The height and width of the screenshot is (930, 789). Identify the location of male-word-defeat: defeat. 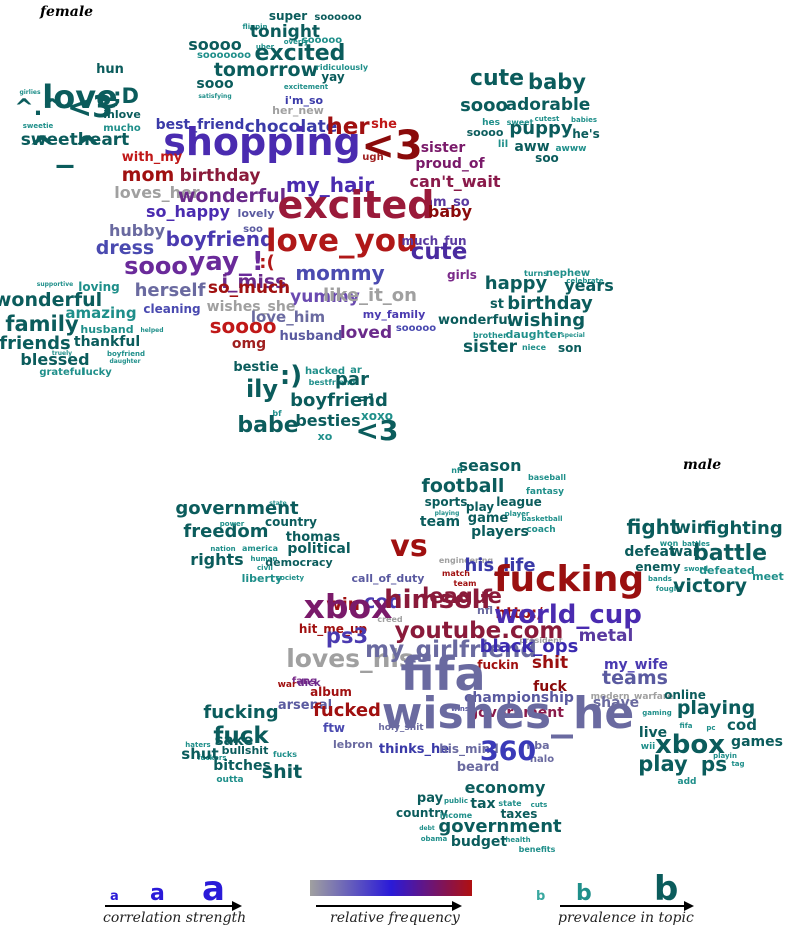
(650, 552).